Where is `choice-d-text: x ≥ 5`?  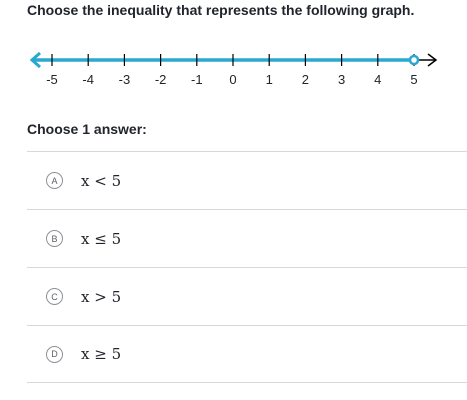
choice-d-text: x ≥ 5 is located at coordinates (101, 354).